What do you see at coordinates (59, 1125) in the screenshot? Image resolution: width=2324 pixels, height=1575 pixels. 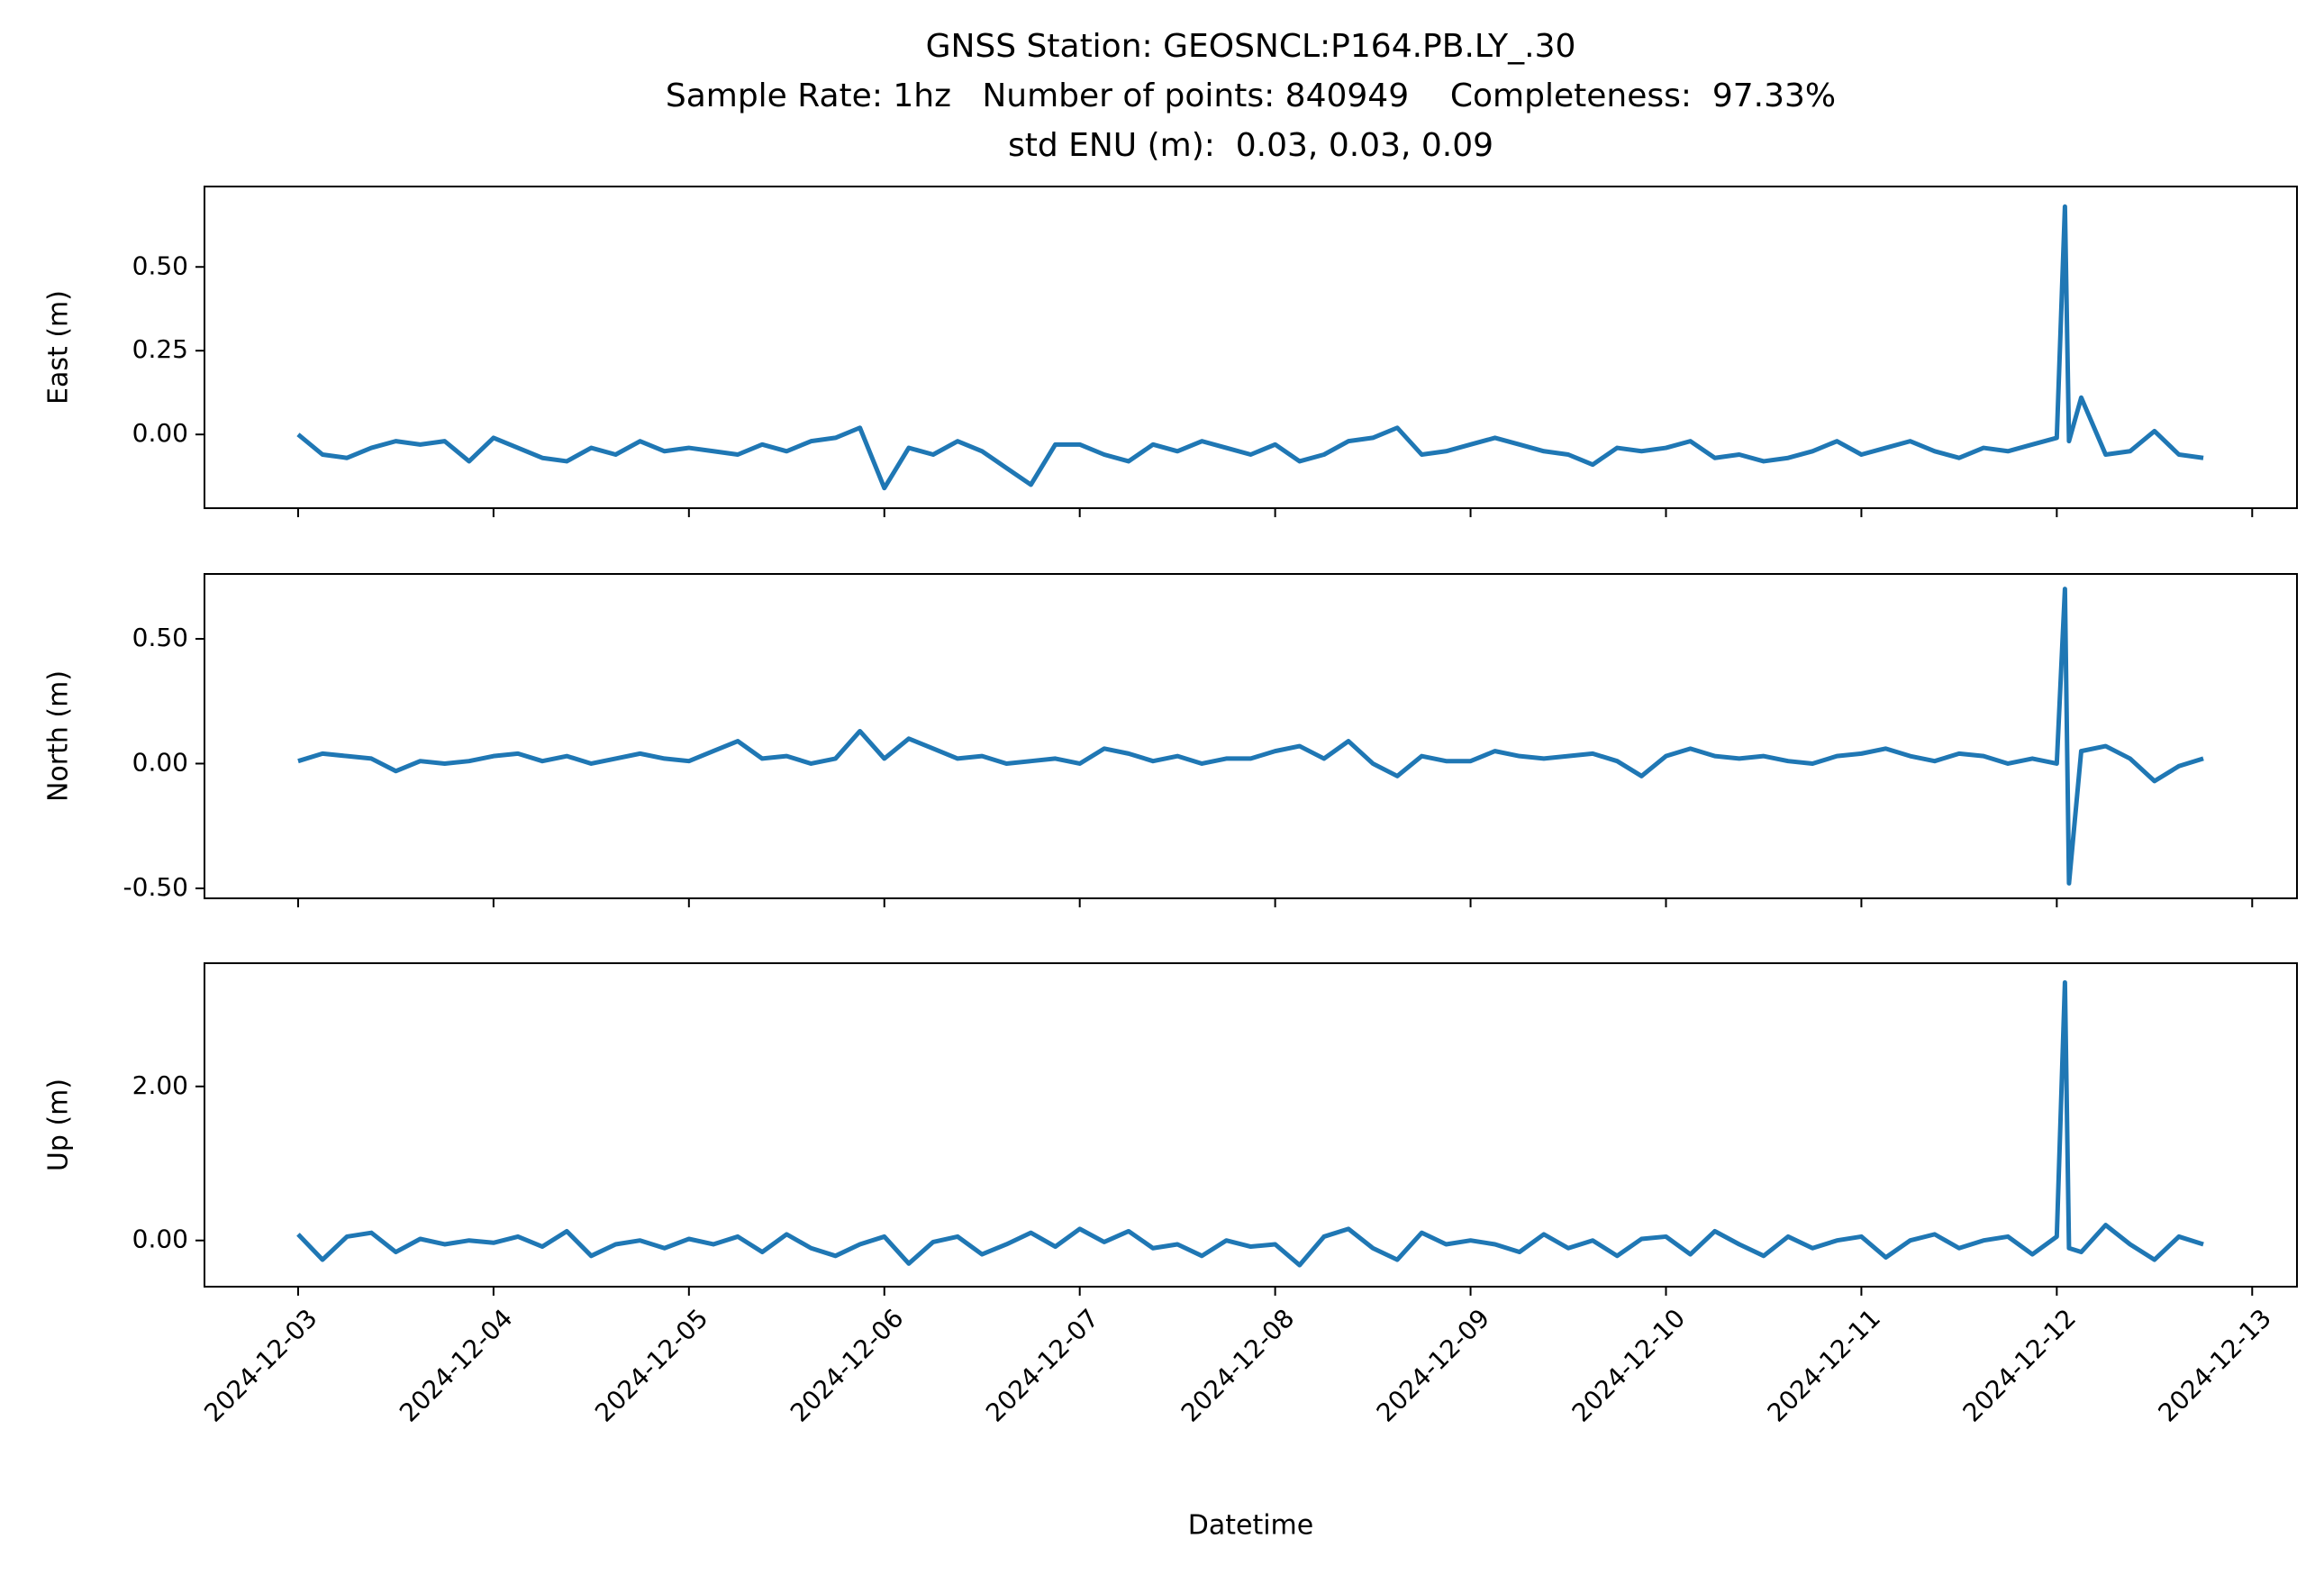 I see `y-axis-label: Up (m)` at bounding box center [59, 1125].